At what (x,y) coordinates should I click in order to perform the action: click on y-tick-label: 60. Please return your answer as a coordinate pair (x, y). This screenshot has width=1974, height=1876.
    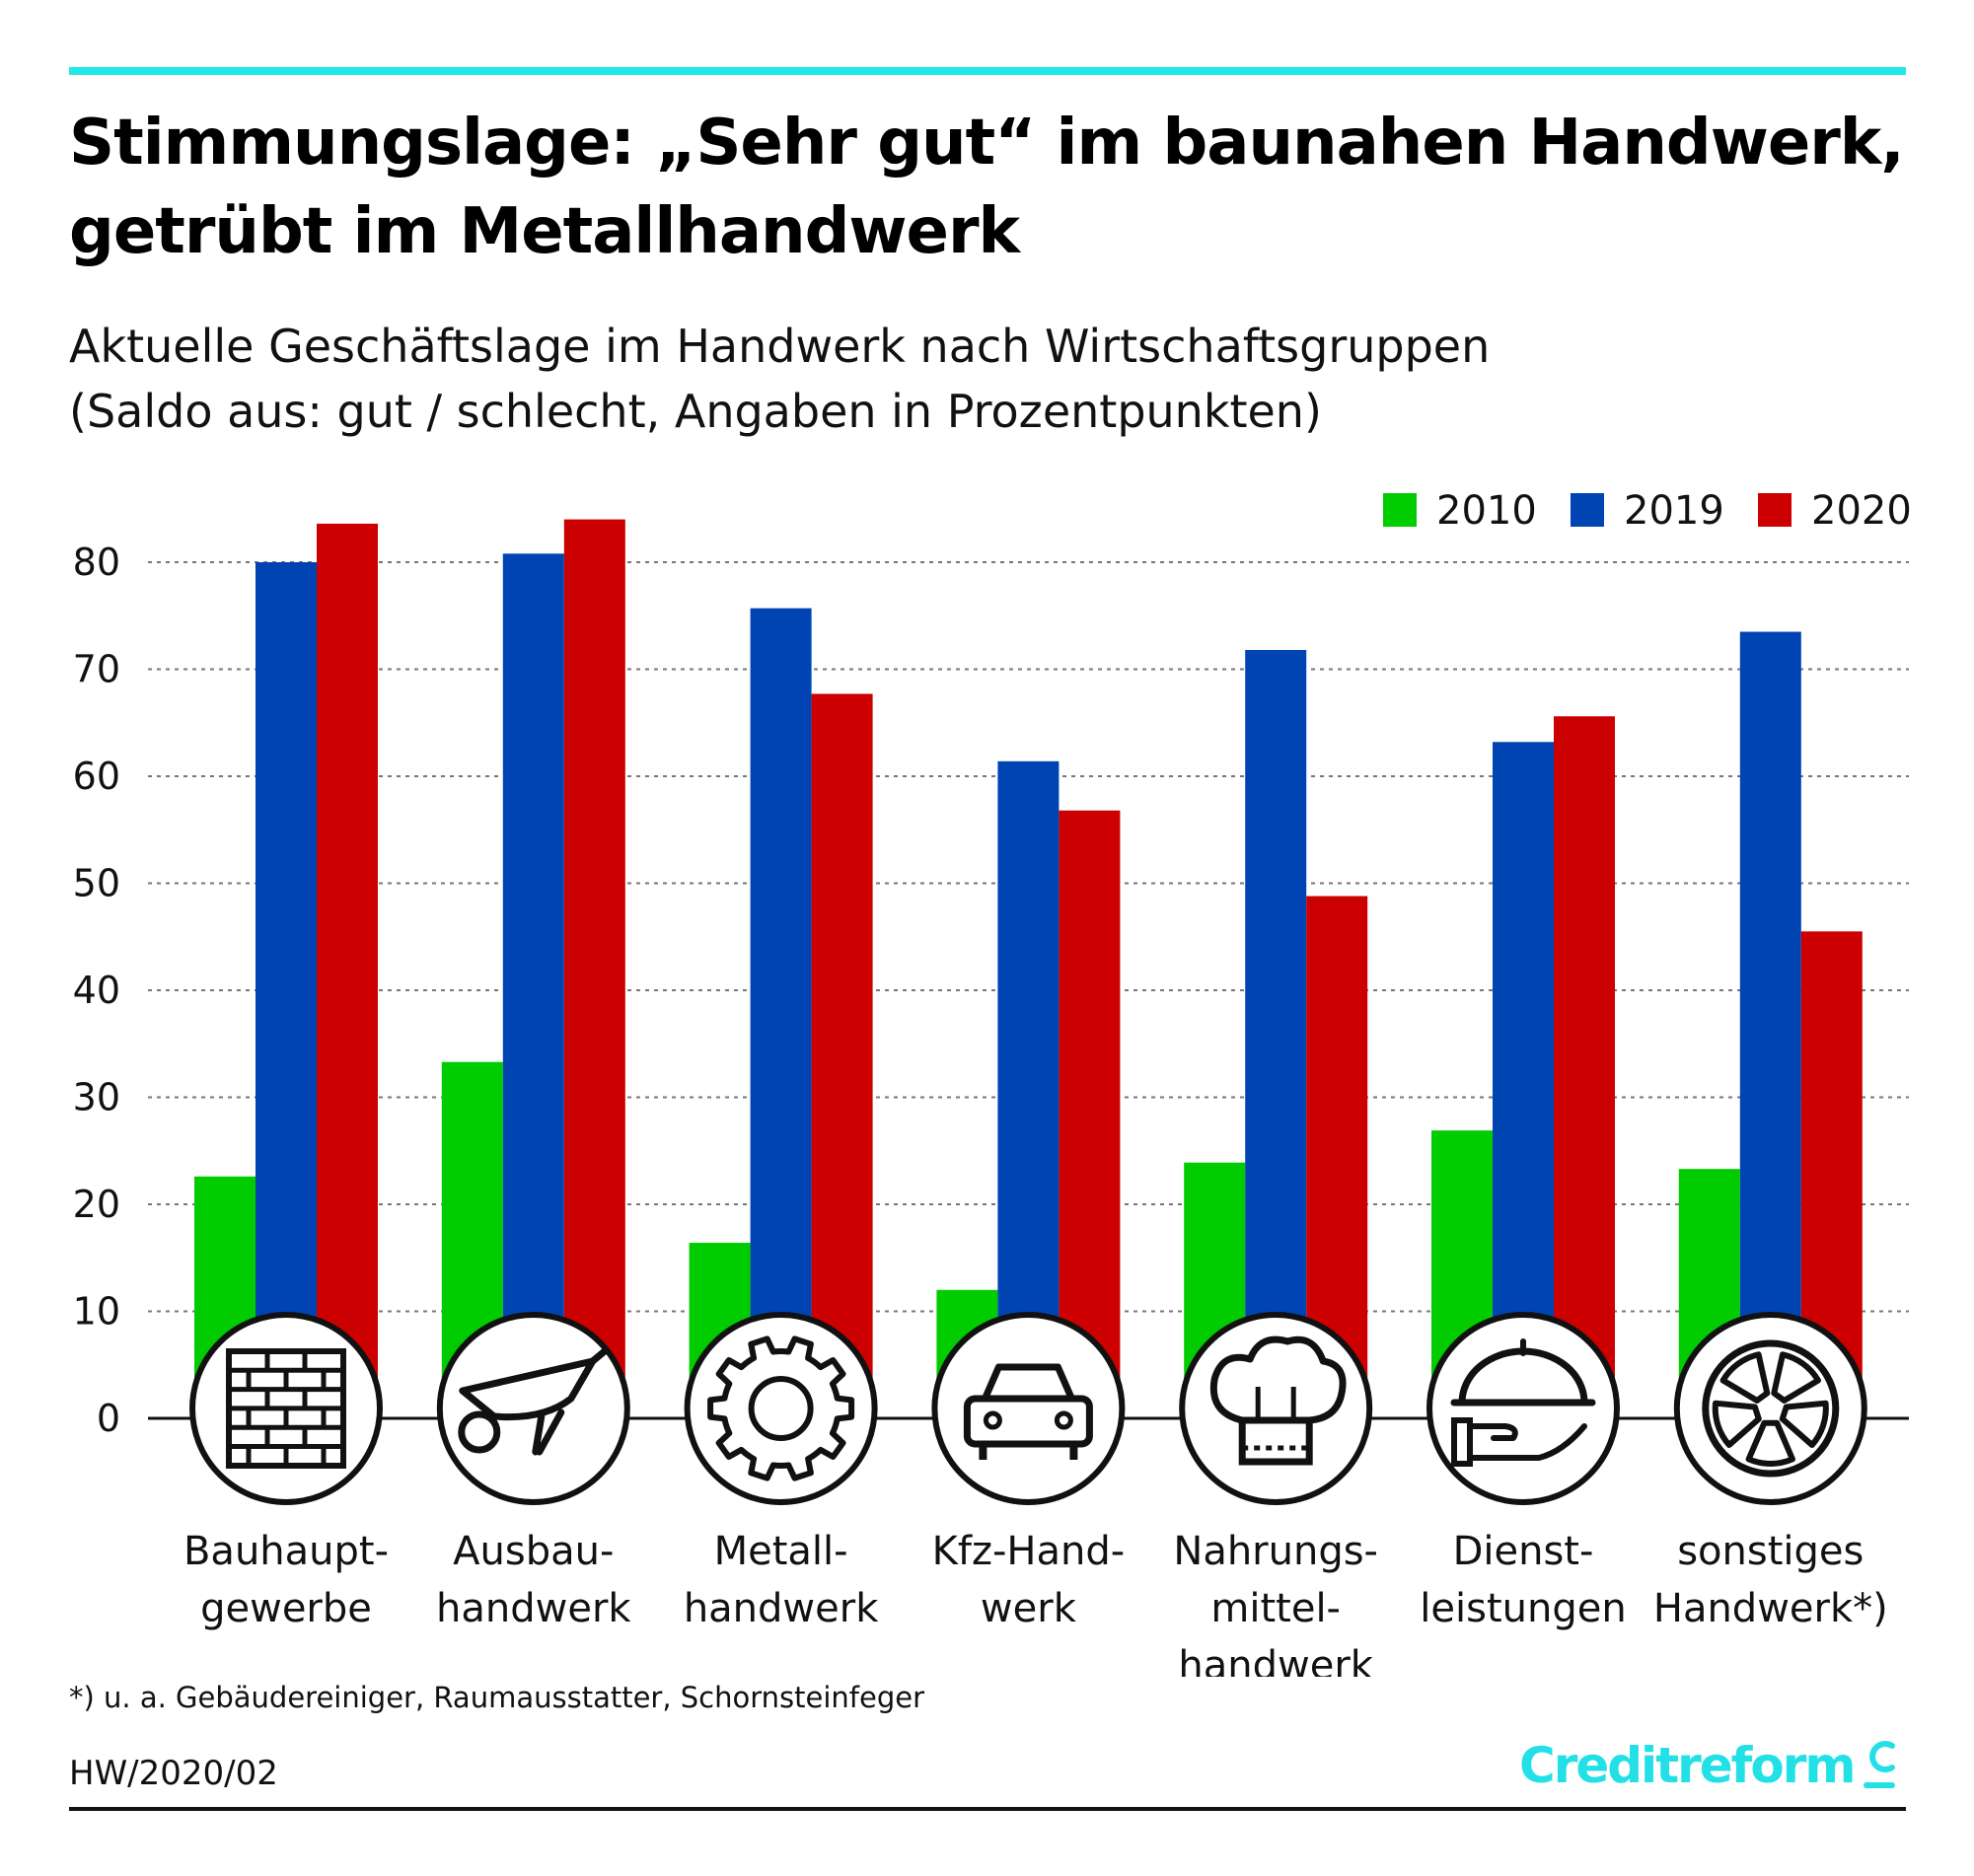
    Looking at the image, I should click on (96, 776).